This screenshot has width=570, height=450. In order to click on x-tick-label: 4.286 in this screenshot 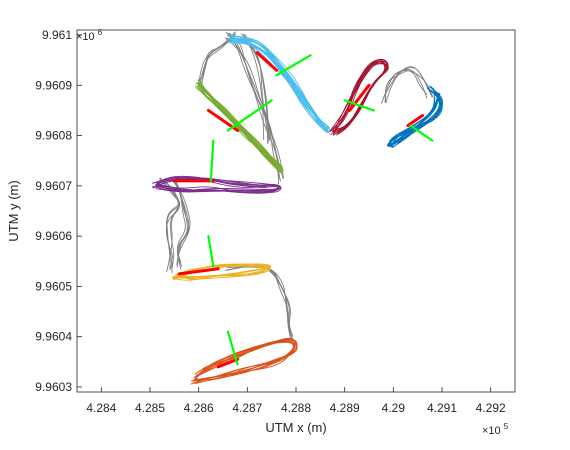, I will do `click(199, 408)`.